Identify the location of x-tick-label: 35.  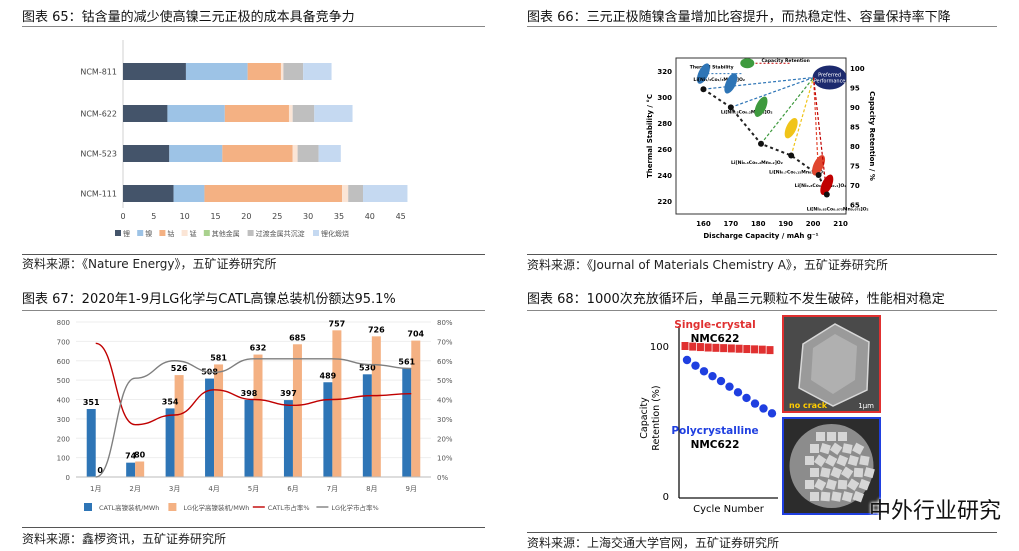
(339, 216).